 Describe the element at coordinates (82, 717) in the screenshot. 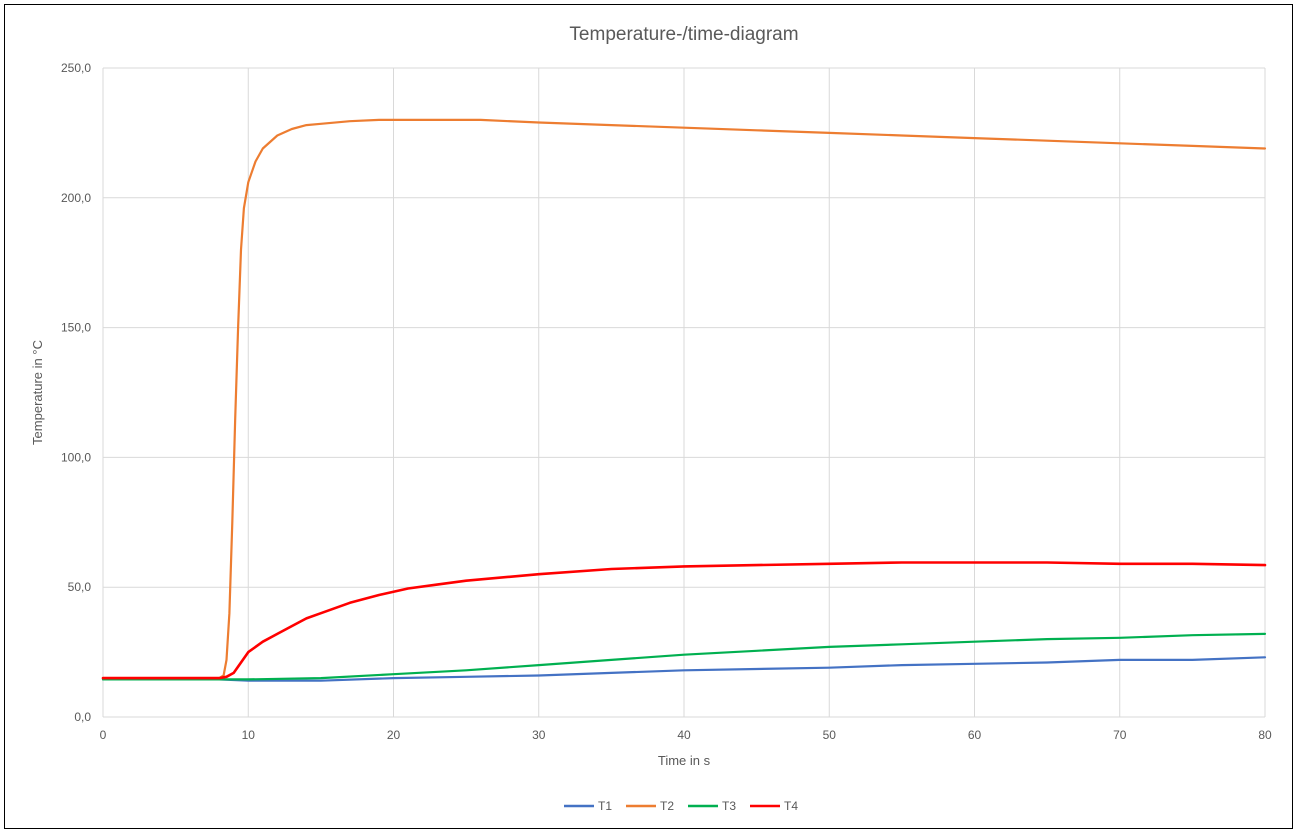

I see `y-tick-label: 0,0` at that location.